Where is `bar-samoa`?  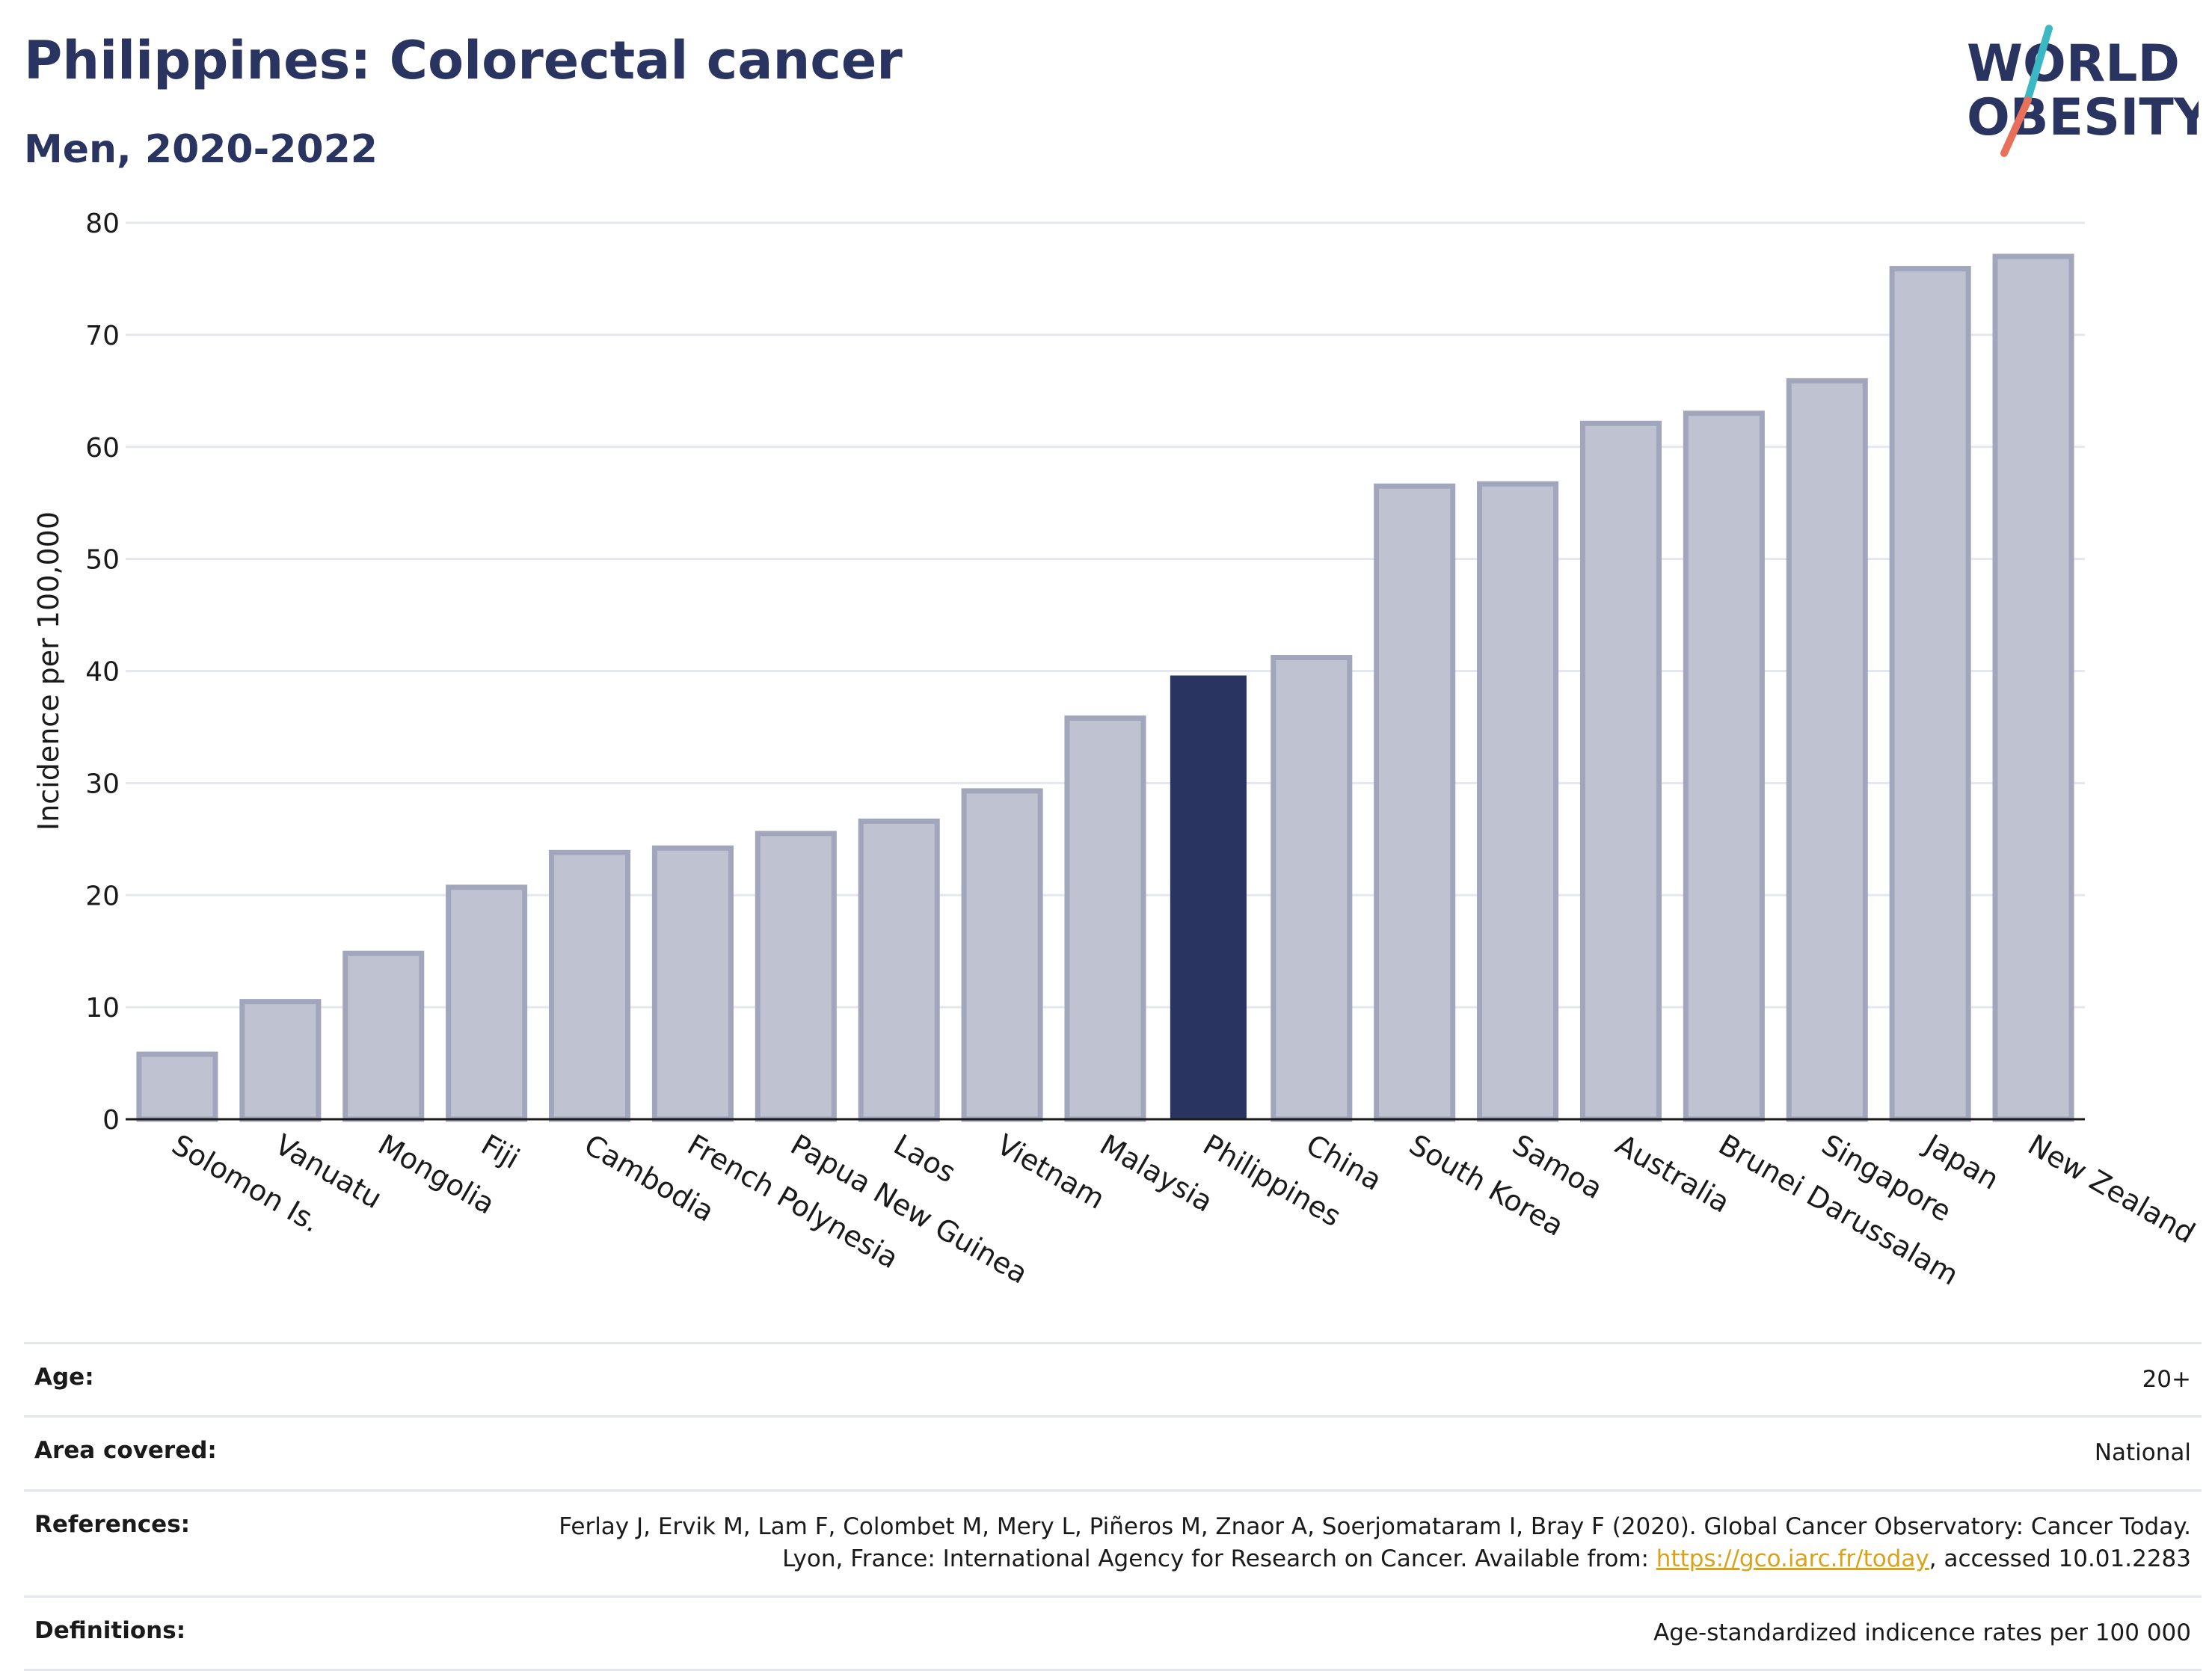
bar-samoa is located at coordinates (1518, 801).